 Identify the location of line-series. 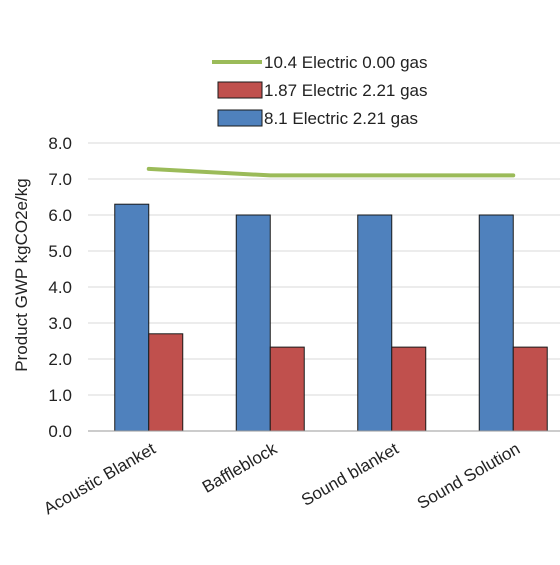
(331, 172).